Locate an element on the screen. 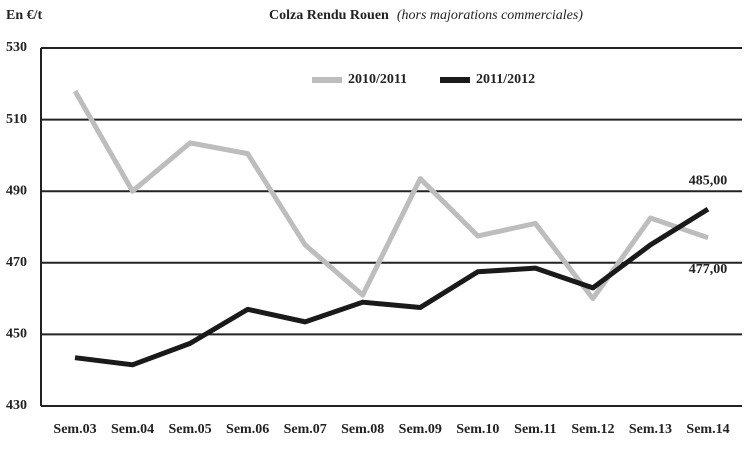  value-label: 485,00 is located at coordinates (708, 180).